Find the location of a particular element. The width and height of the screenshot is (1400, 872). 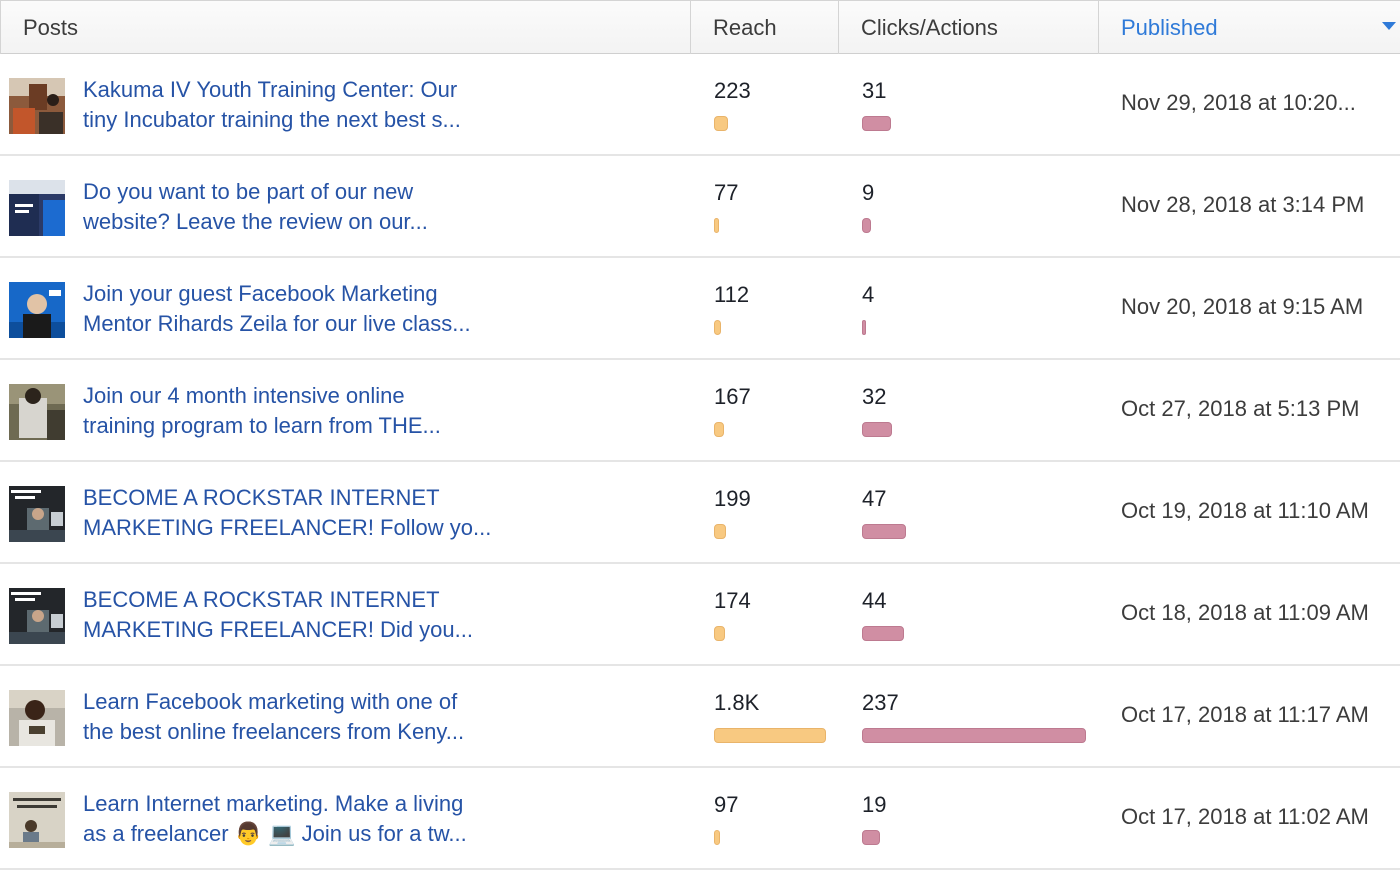

reach-value: 223 is located at coordinates (732, 90).